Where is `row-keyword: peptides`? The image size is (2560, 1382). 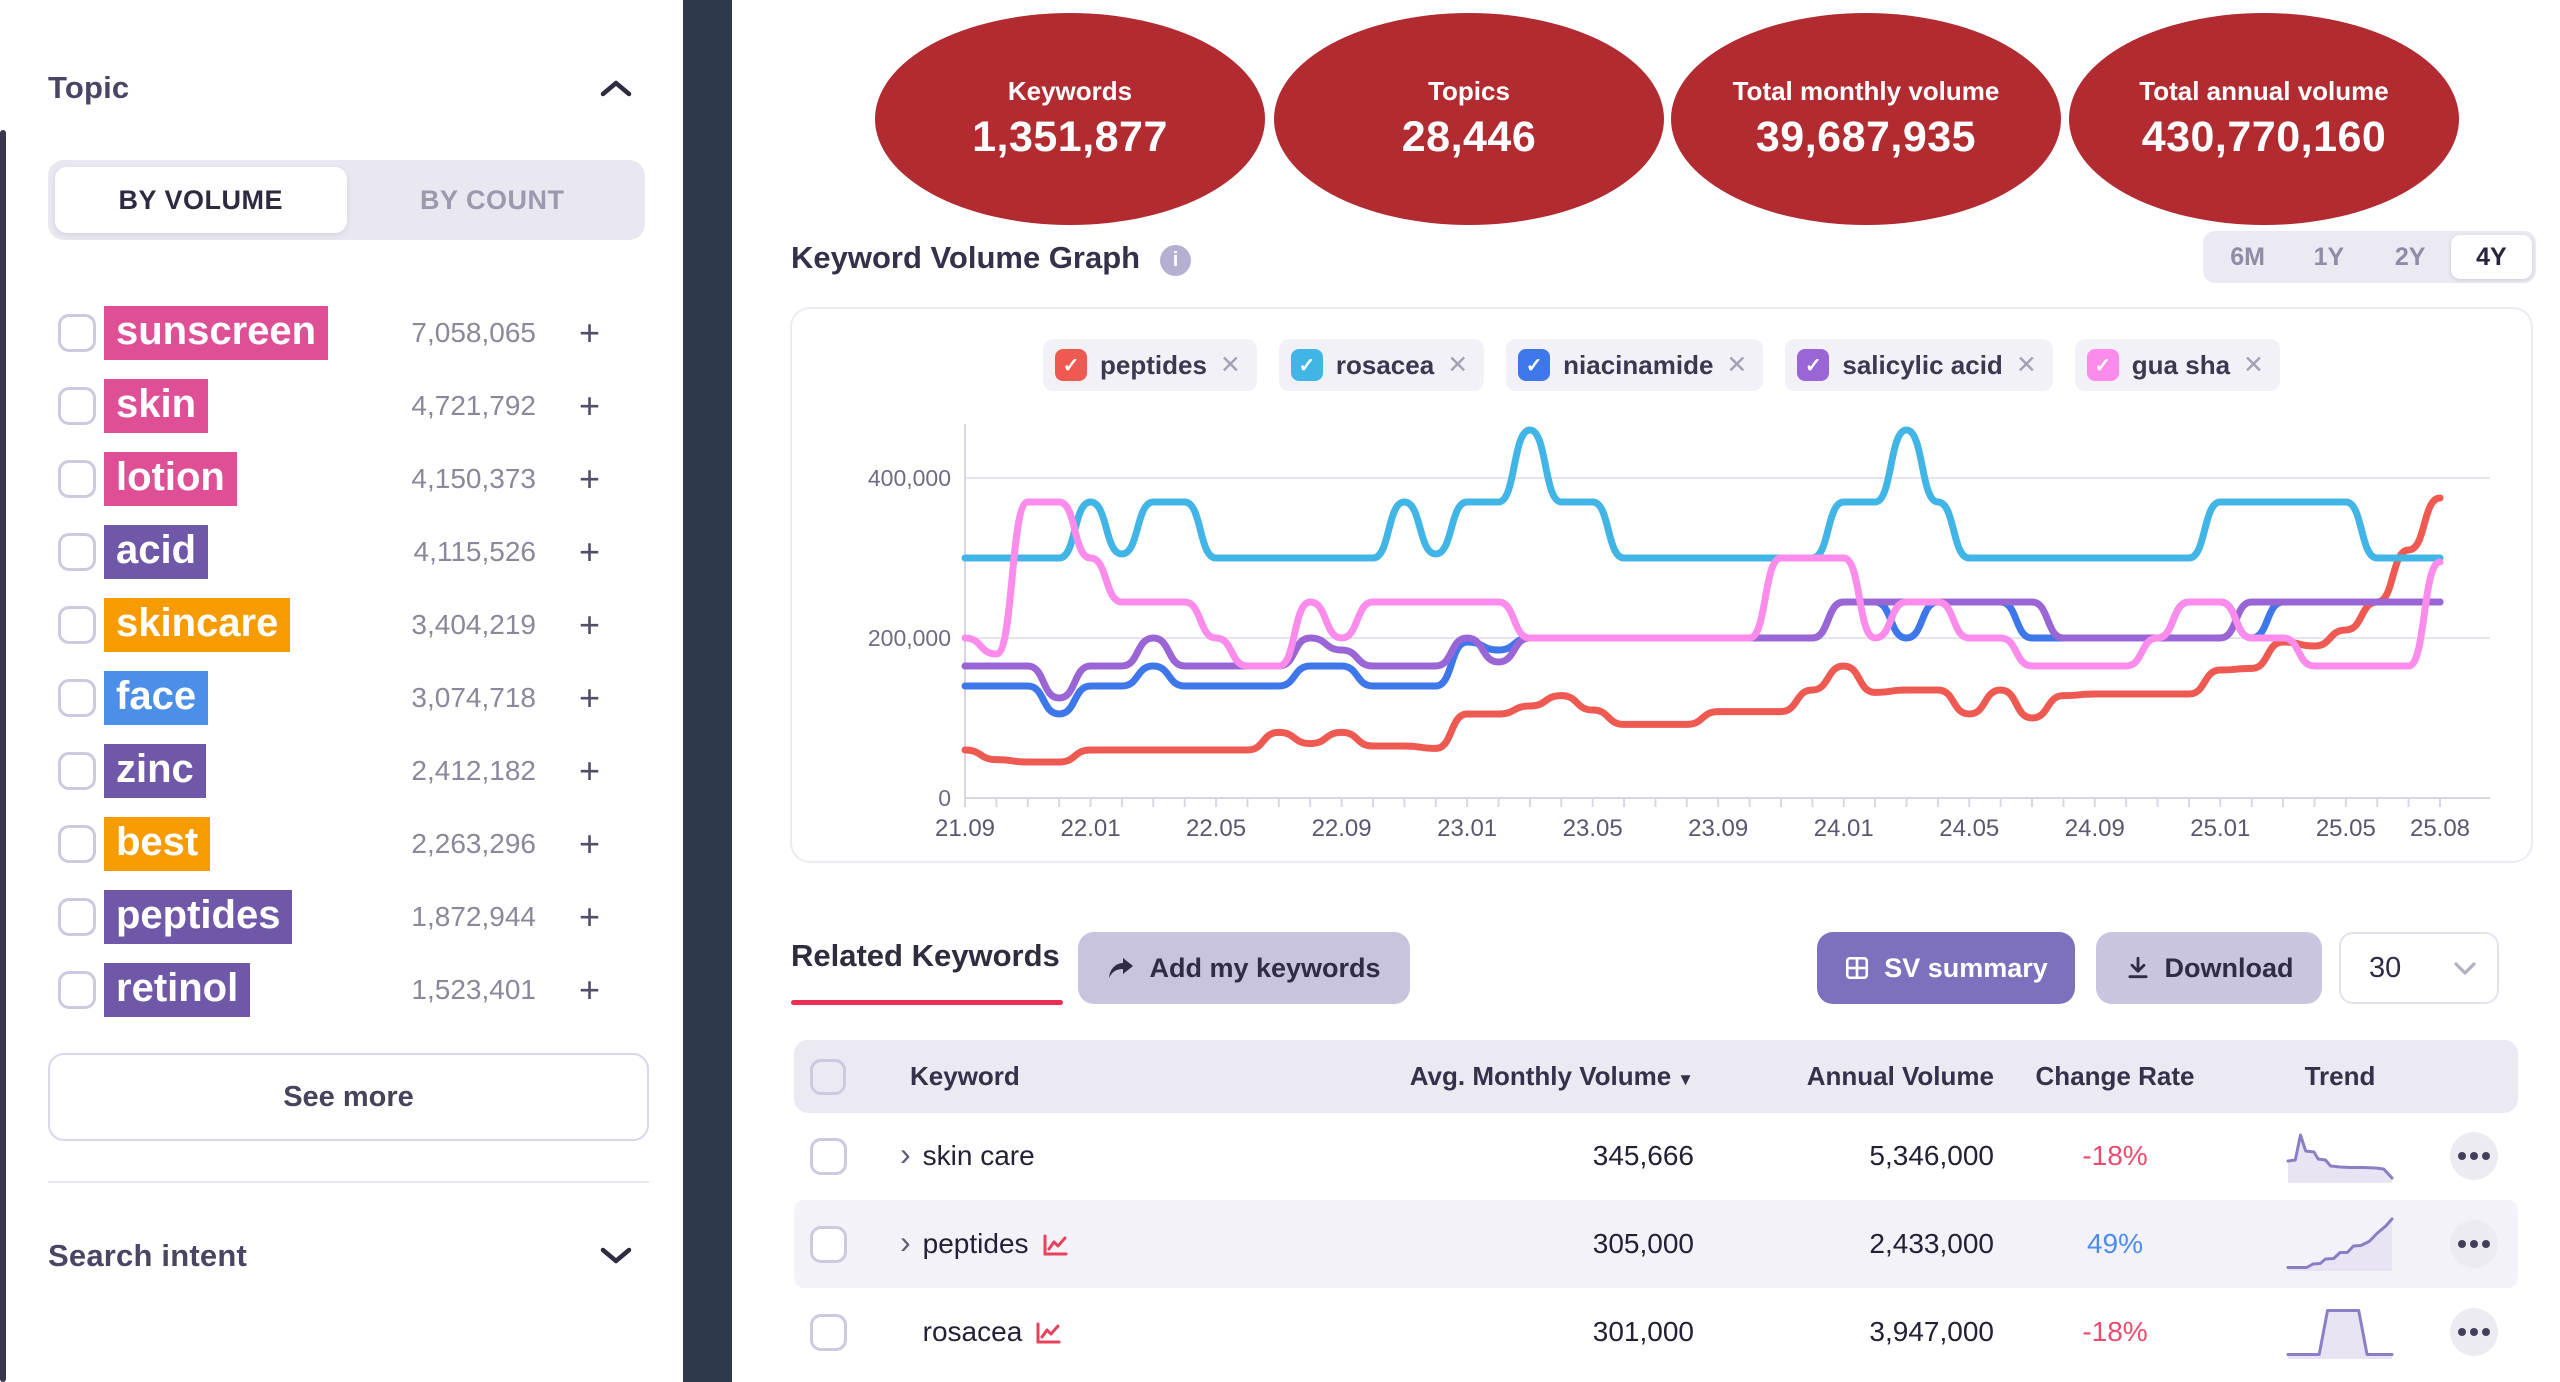 row-keyword: peptides is located at coordinates (975, 1243).